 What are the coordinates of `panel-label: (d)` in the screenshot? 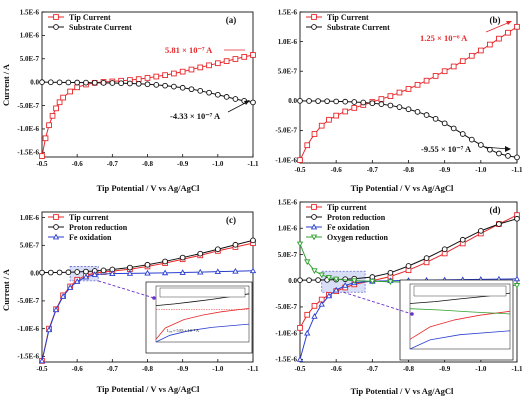 It's located at (495, 210).